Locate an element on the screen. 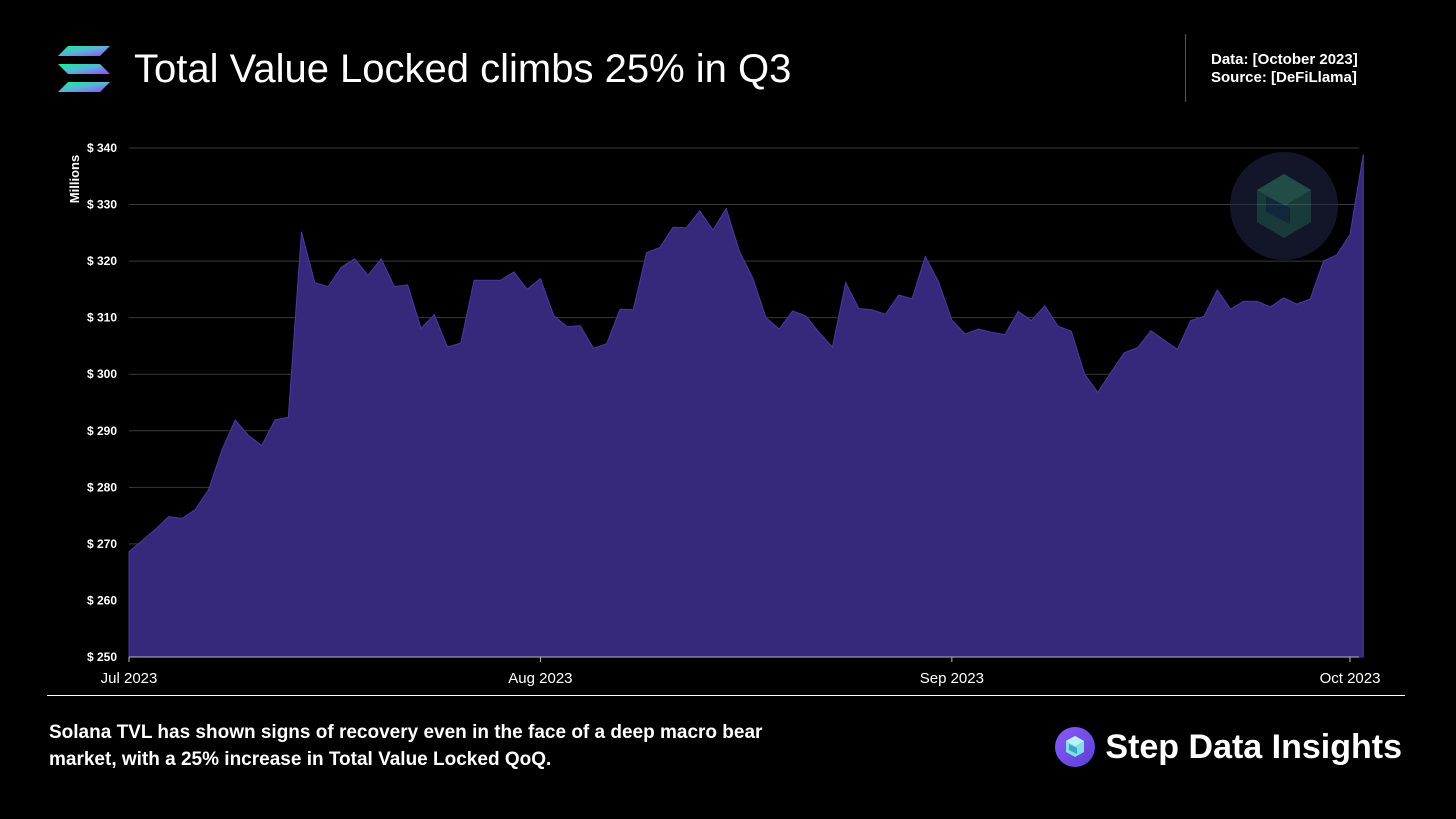 Image resolution: width=1456 pixels, height=819 pixels. x-tick-label: Sep 2023 is located at coordinates (952, 678).